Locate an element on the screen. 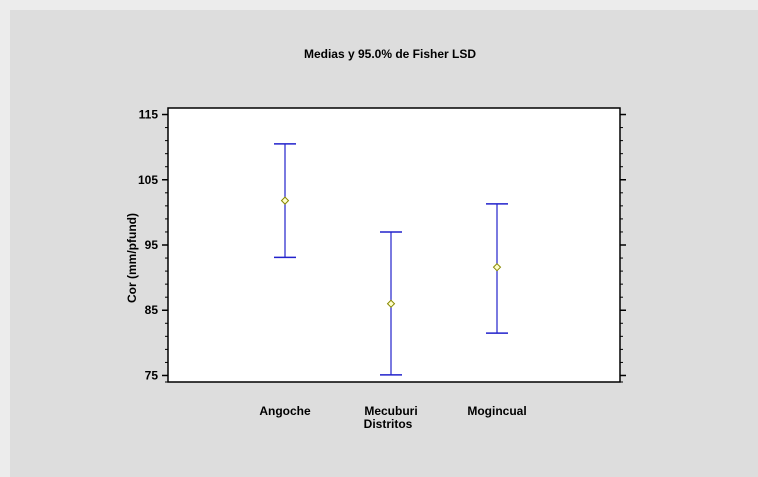  y-axis-label: Cor (mm/pfund) is located at coordinates (132, 258).